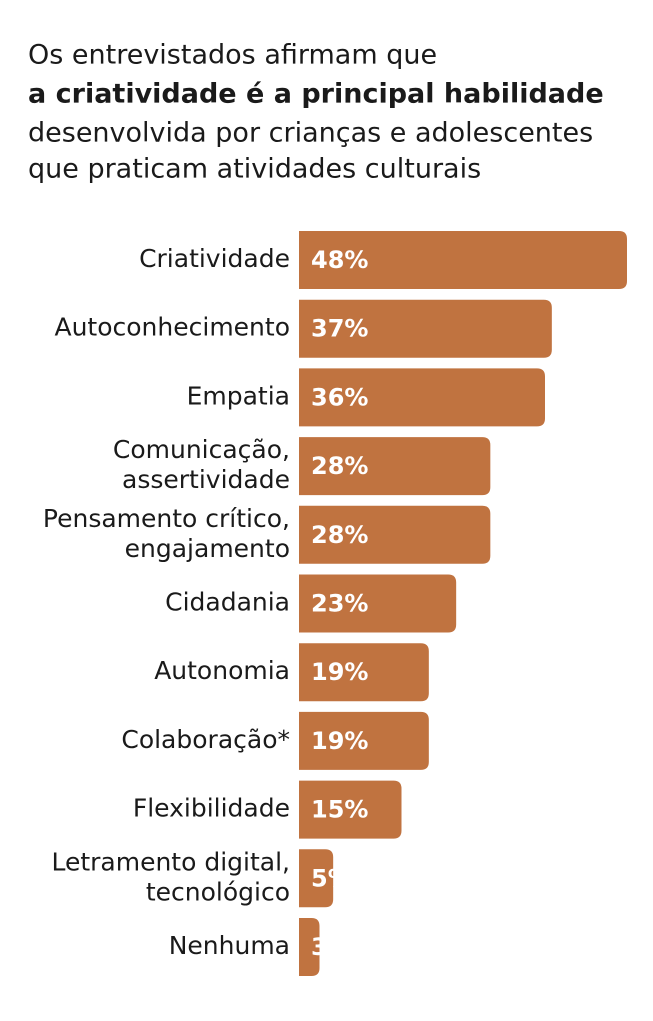 This screenshot has width=653, height=1021. Describe the element at coordinates (238, 395) in the screenshot. I see `category-label: Empatia` at that location.